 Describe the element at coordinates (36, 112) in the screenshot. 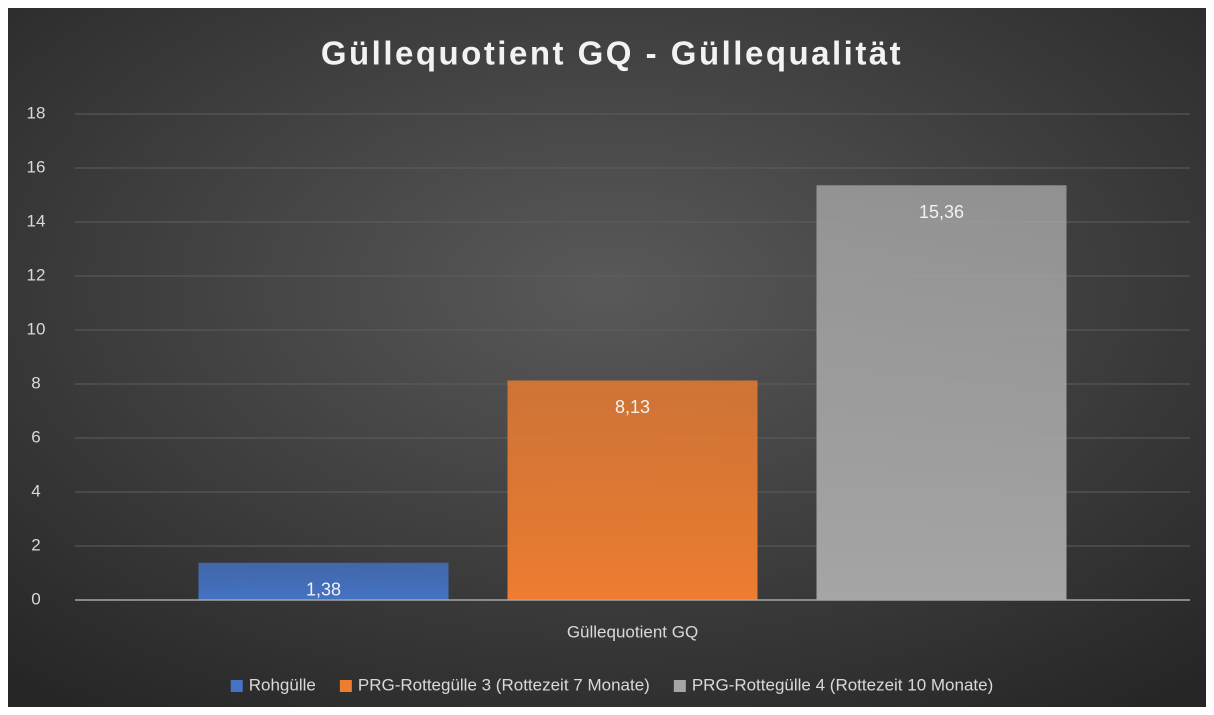

I see `y-tick-label: 18` at that location.